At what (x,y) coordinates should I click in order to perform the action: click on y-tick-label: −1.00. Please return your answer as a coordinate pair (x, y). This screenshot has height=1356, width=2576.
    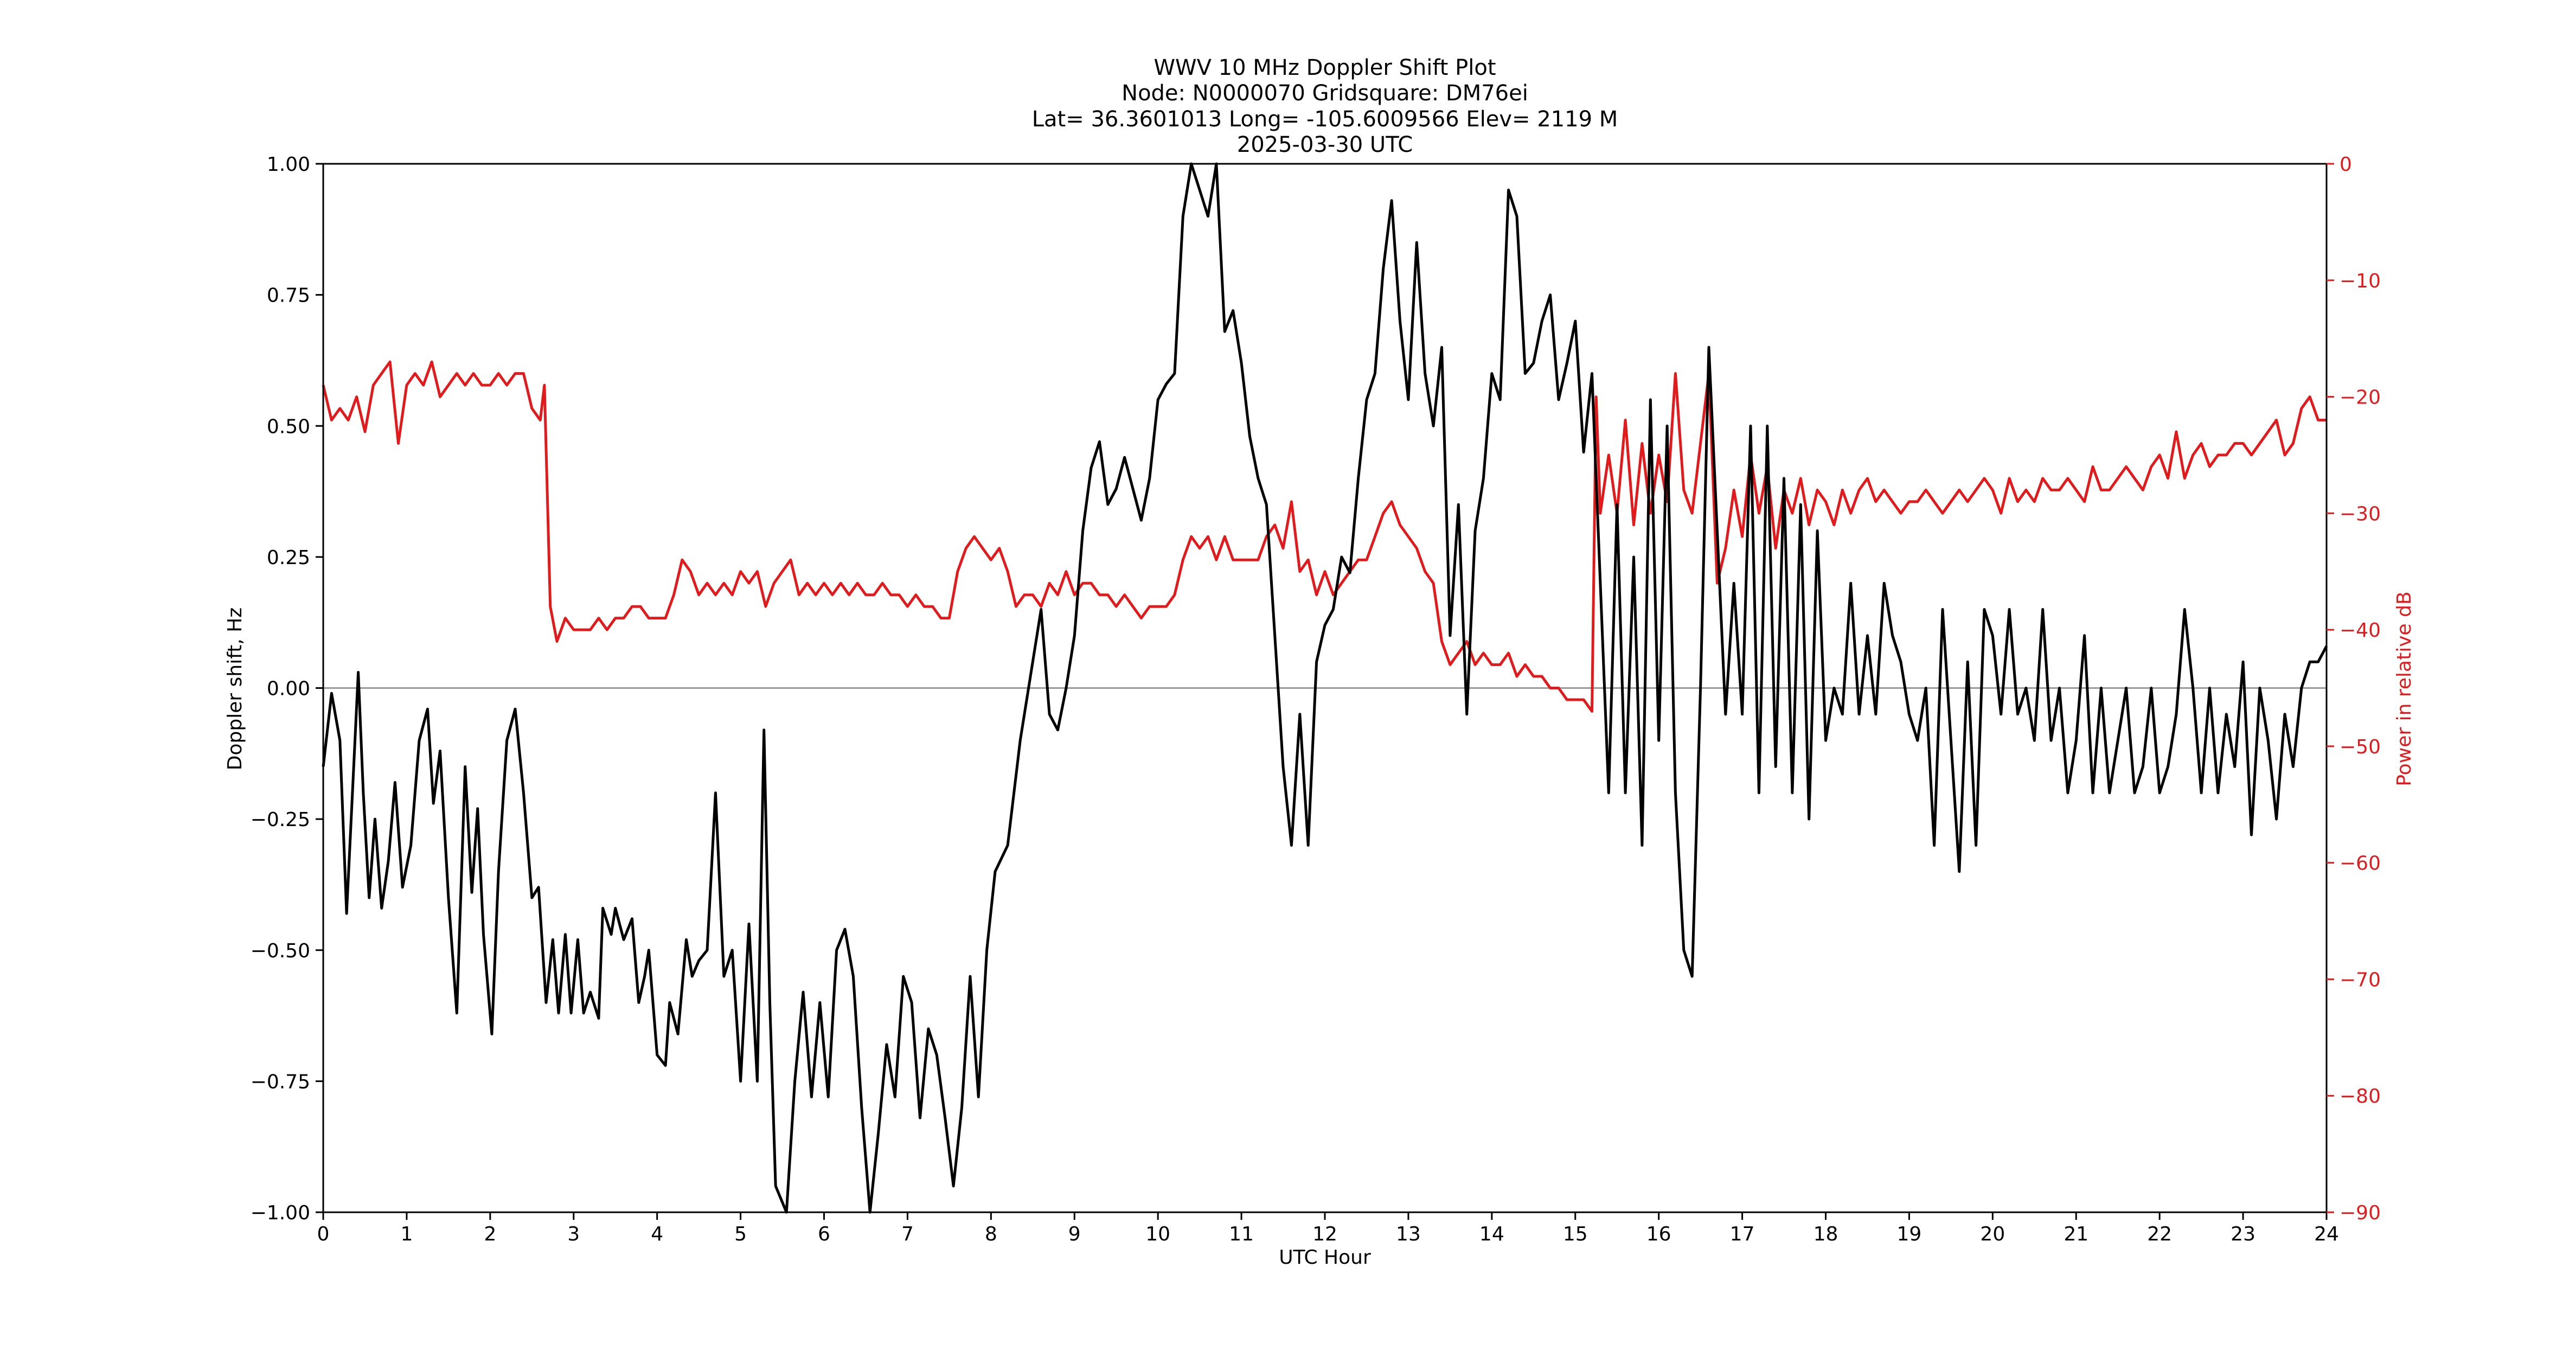
    Looking at the image, I should click on (280, 1213).